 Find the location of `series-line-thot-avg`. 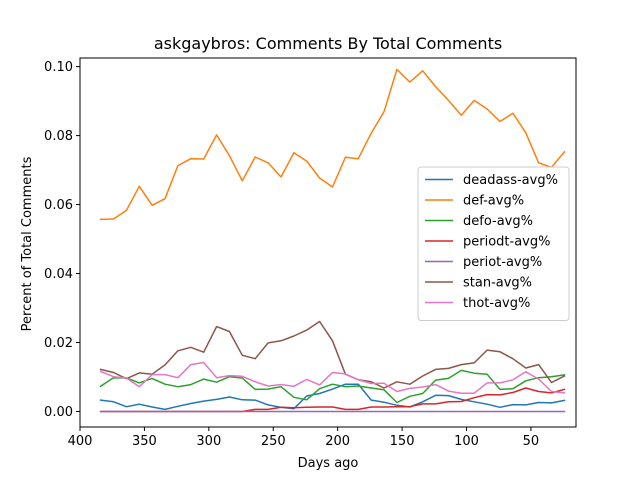

series-line-thot-avg is located at coordinates (332, 377).